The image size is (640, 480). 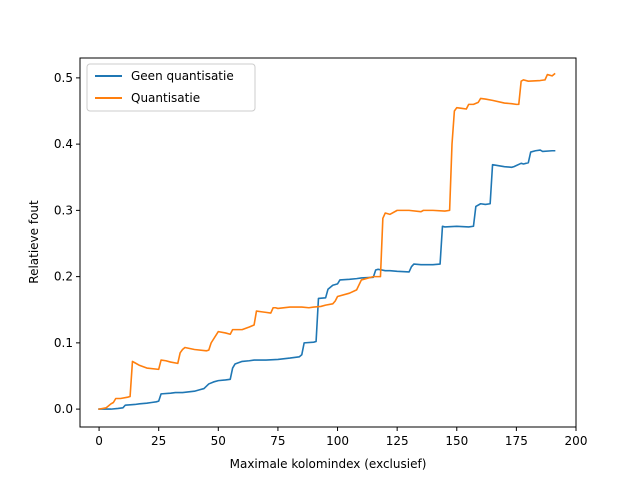 What do you see at coordinates (63, 78) in the screenshot?
I see `y-tick-label: 0.5` at bounding box center [63, 78].